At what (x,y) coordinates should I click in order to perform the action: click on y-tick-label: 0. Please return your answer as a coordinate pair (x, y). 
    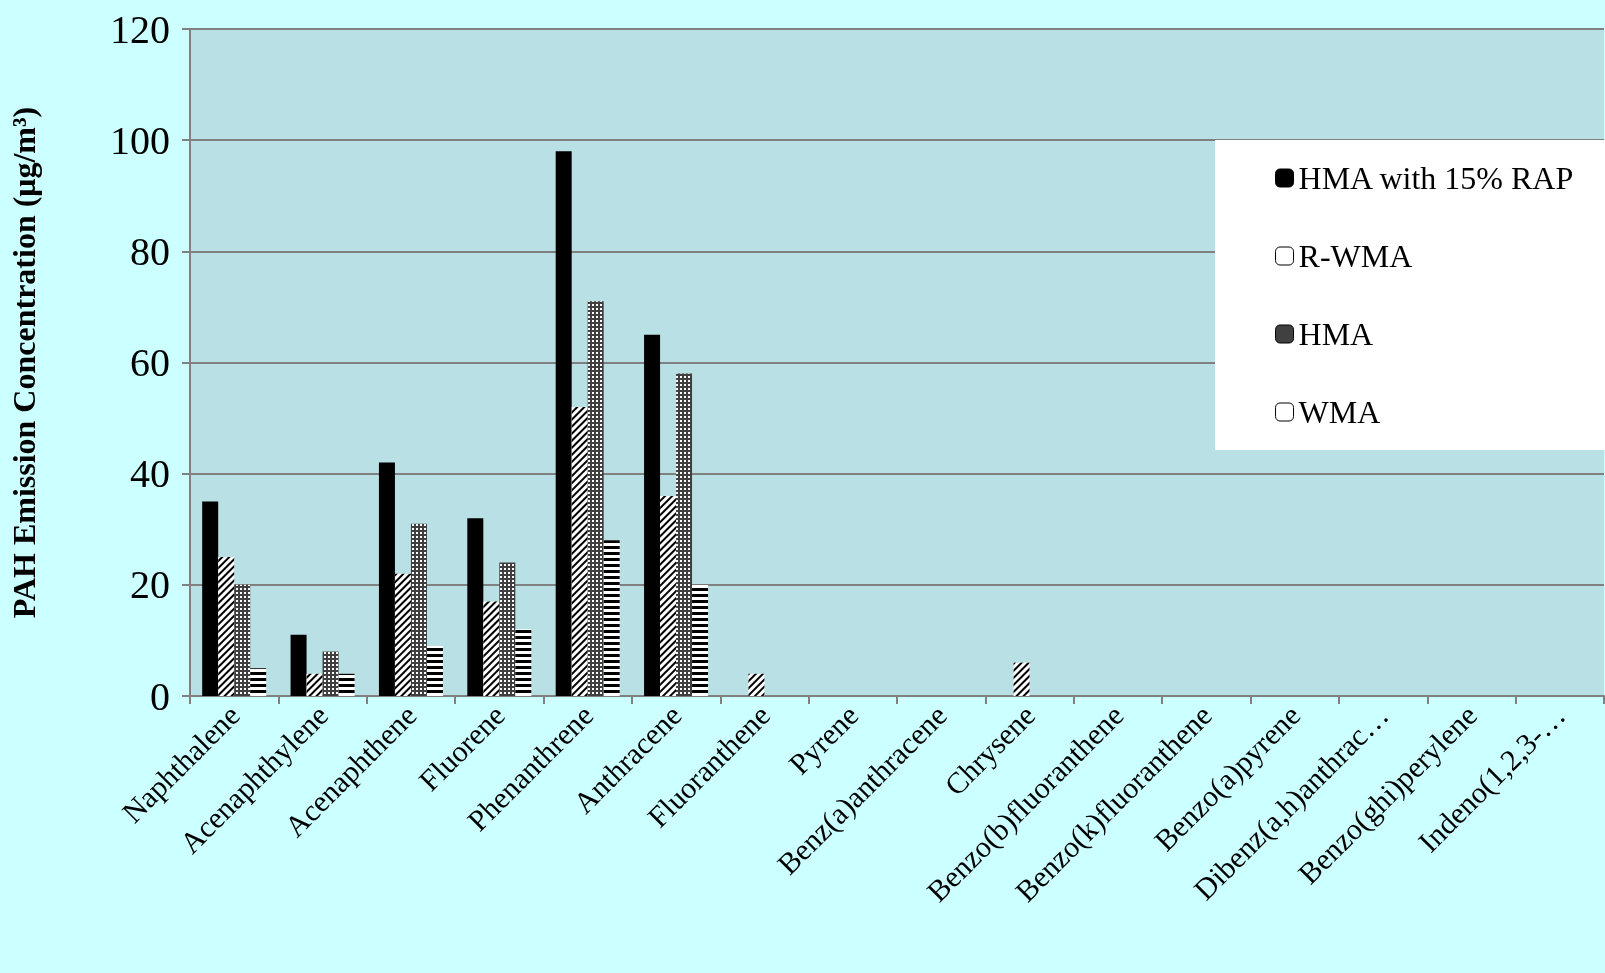
    Looking at the image, I should click on (160, 696).